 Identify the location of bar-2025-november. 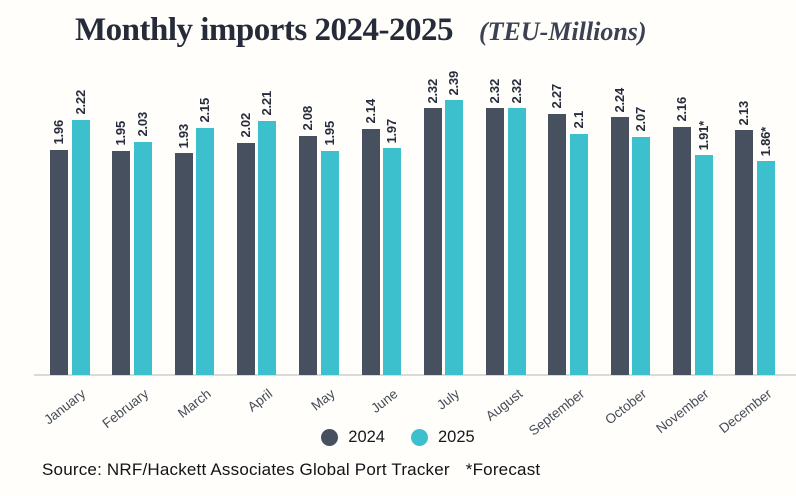
(703, 265).